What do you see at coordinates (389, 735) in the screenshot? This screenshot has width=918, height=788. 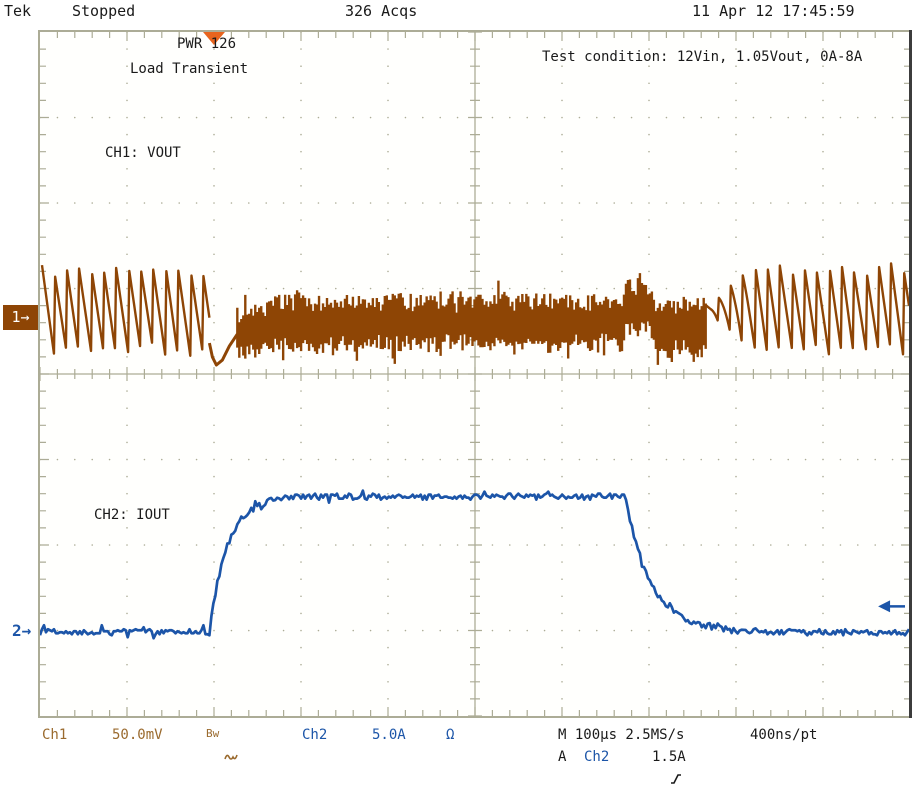 I see `ch2-readout-scale: 5.0A` at bounding box center [389, 735].